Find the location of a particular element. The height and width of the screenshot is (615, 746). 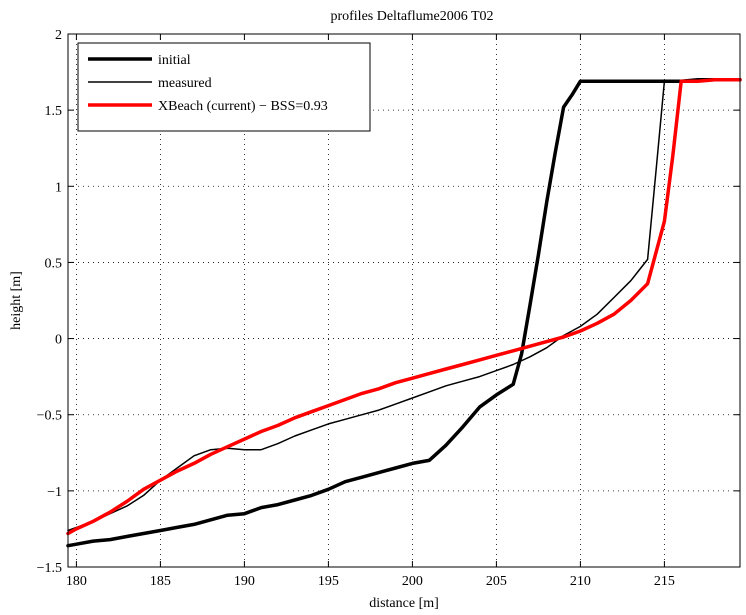

x-tick-label: 190 is located at coordinates (244, 581).